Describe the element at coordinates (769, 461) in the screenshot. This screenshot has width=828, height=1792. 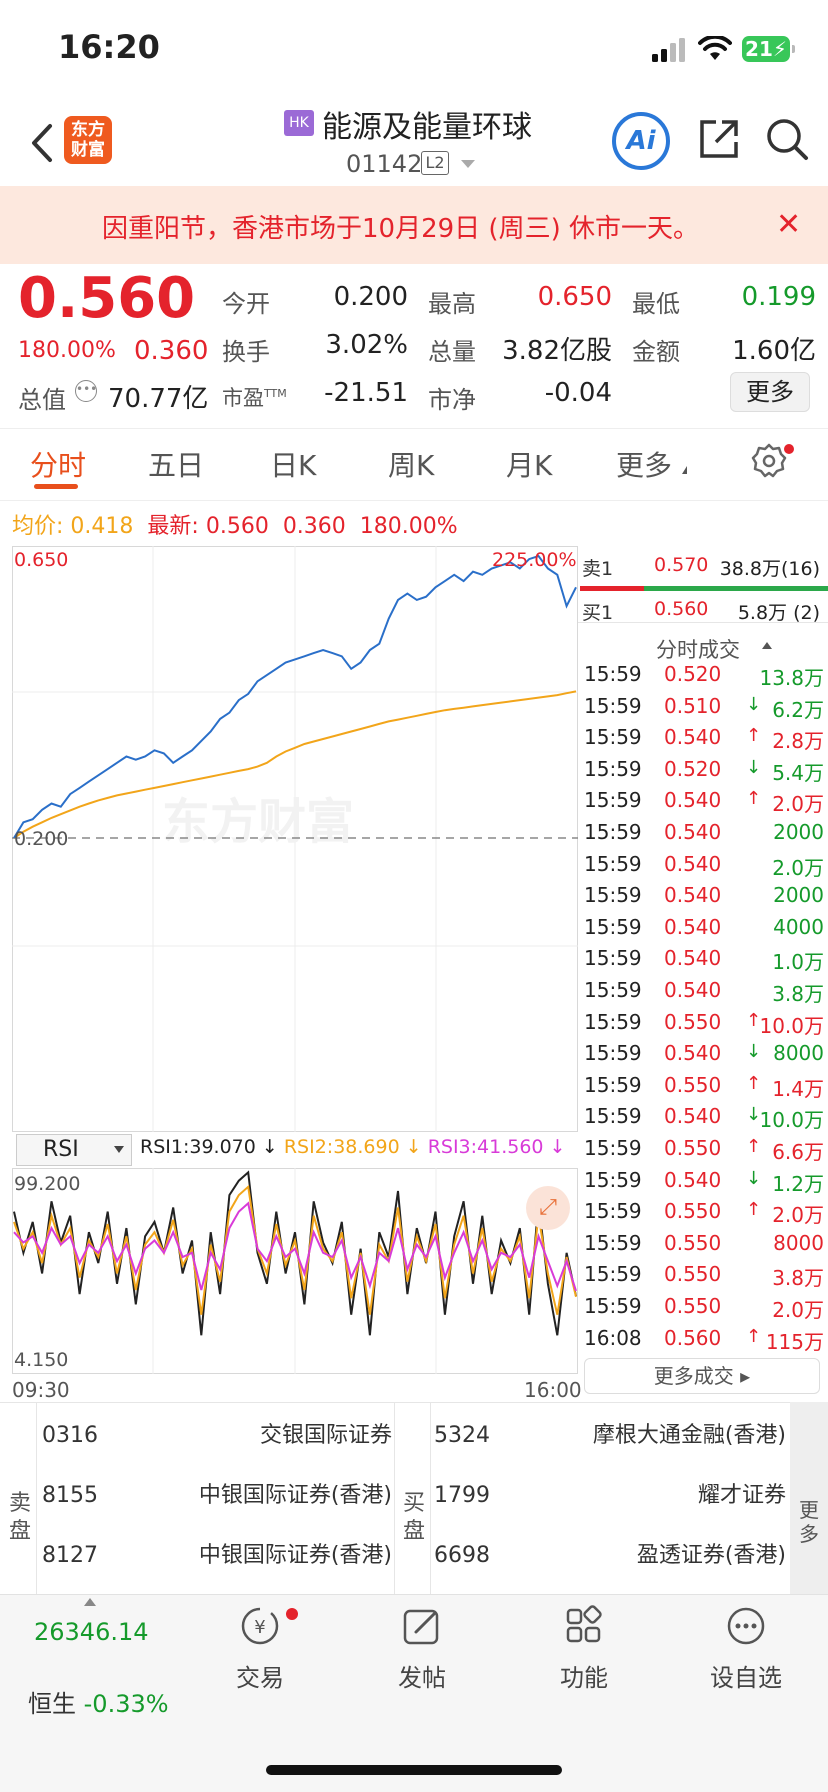
I see `gear-icon` at that location.